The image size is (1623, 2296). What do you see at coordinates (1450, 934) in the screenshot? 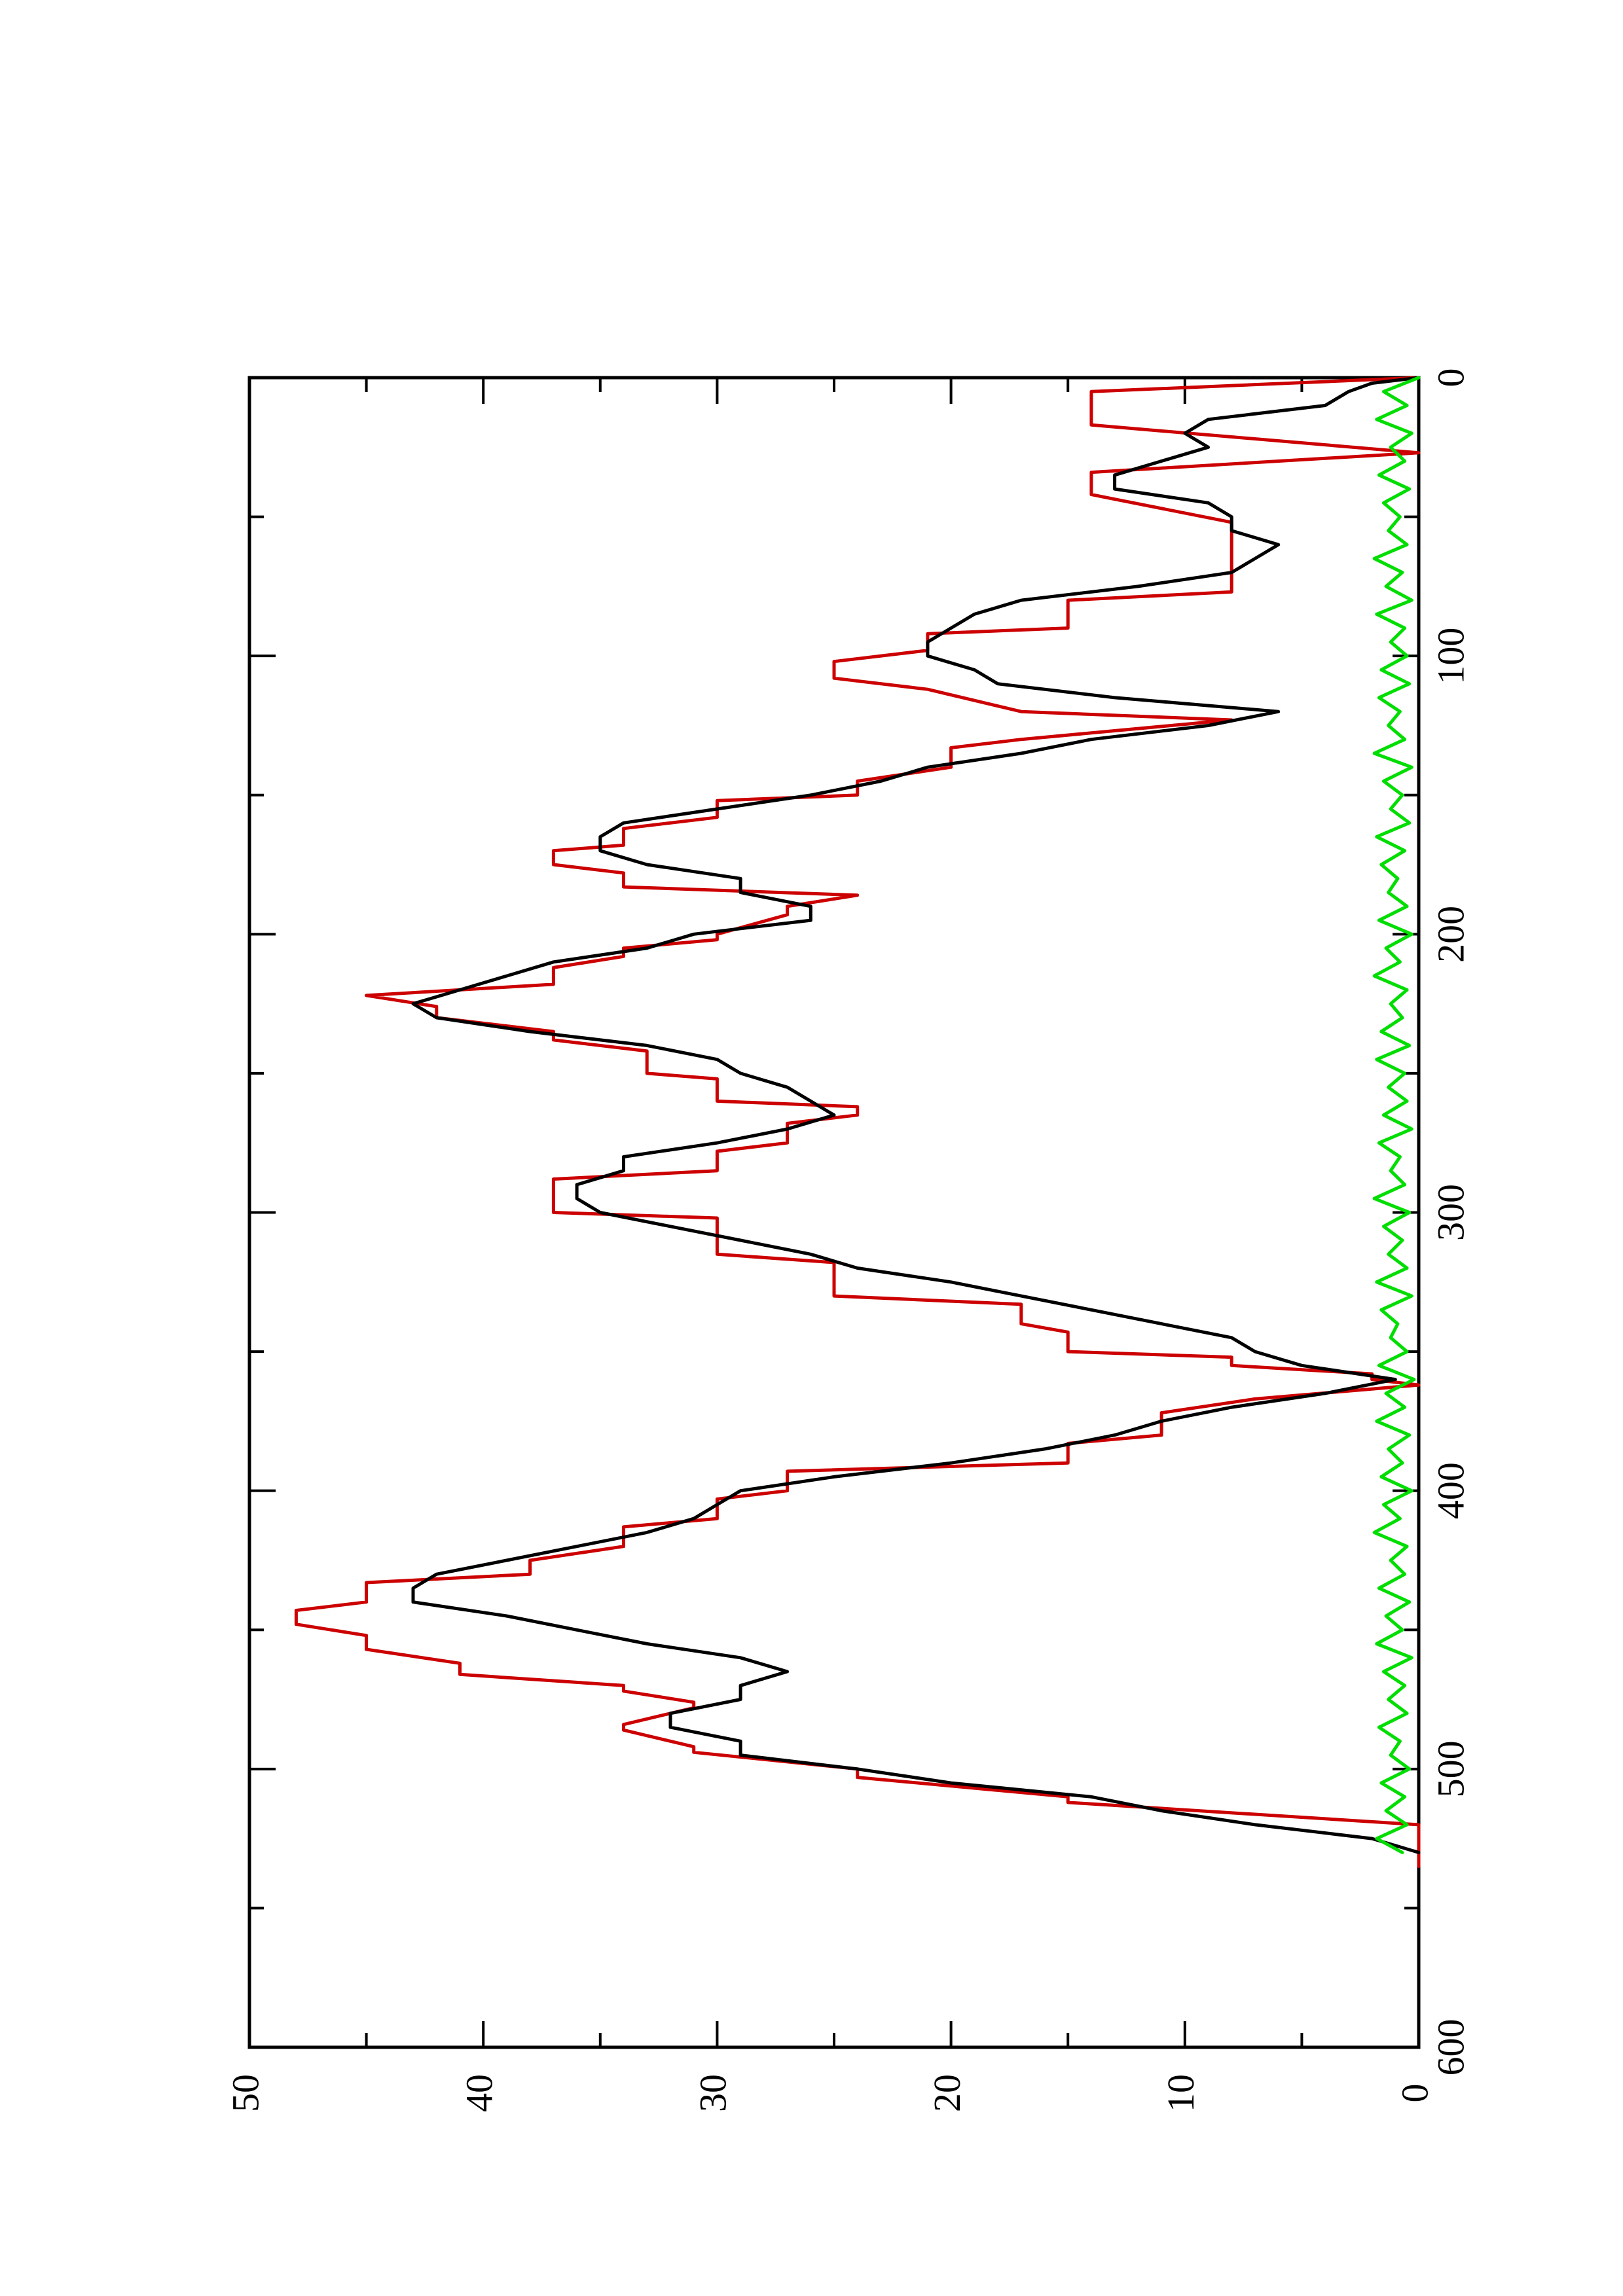
I see `x-tick-label: 200` at bounding box center [1450, 934].